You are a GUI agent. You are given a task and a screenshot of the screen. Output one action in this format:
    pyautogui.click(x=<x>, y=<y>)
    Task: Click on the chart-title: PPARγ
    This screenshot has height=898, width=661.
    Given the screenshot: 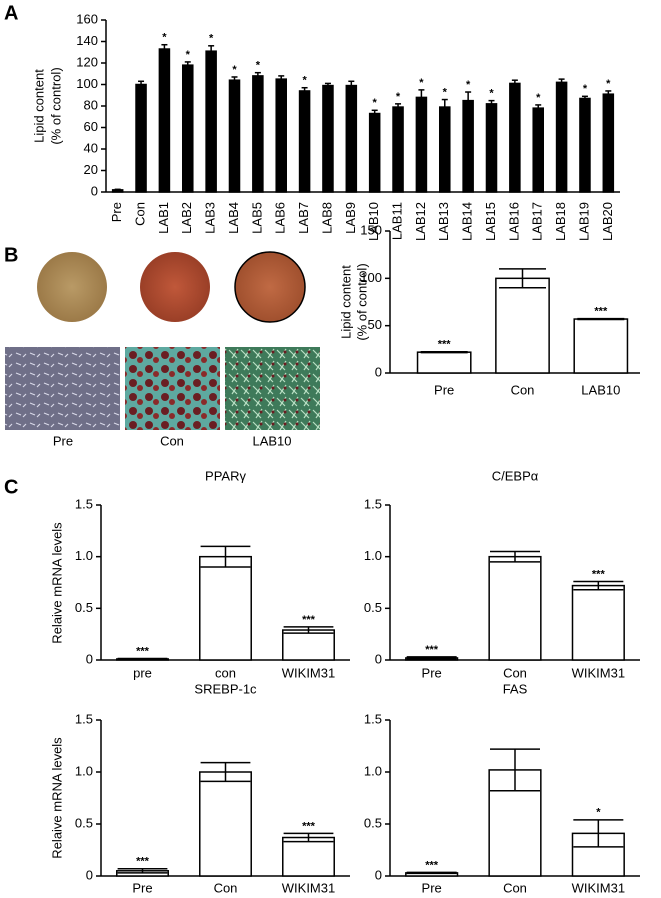 What is the action you would take?
    pyautogui.click(x=225, y=475)
    